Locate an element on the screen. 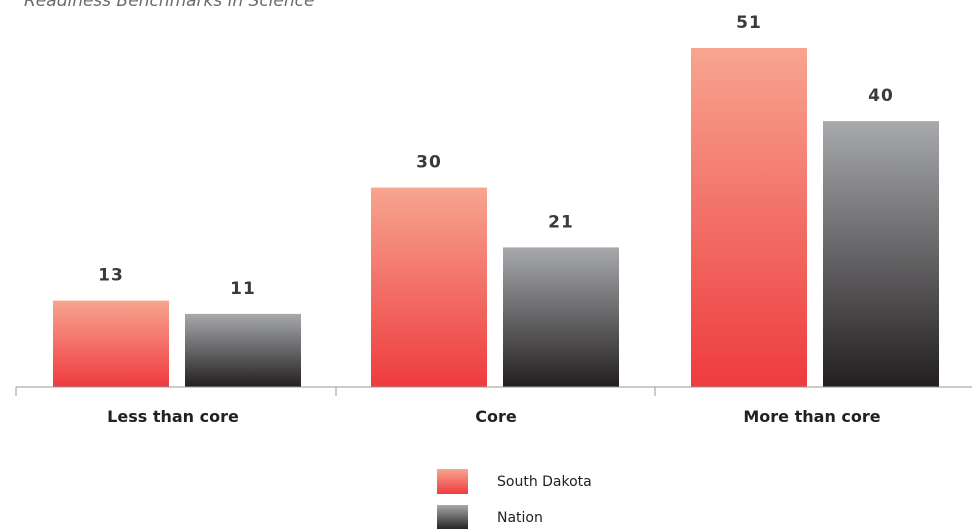  bar-nation-core is located at coordinates (561, 317).